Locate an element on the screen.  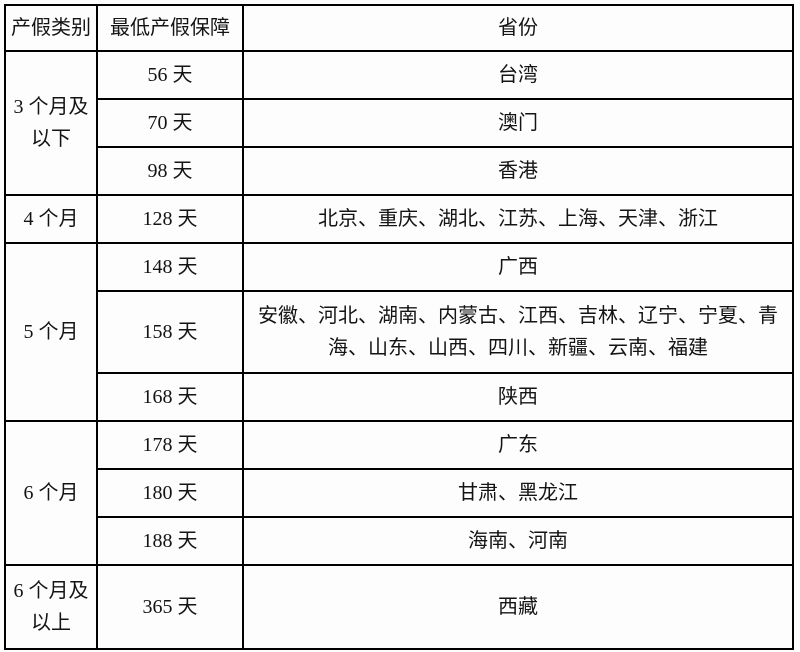
table-row: 98 天 香港 is located at coordinates (399, 171).